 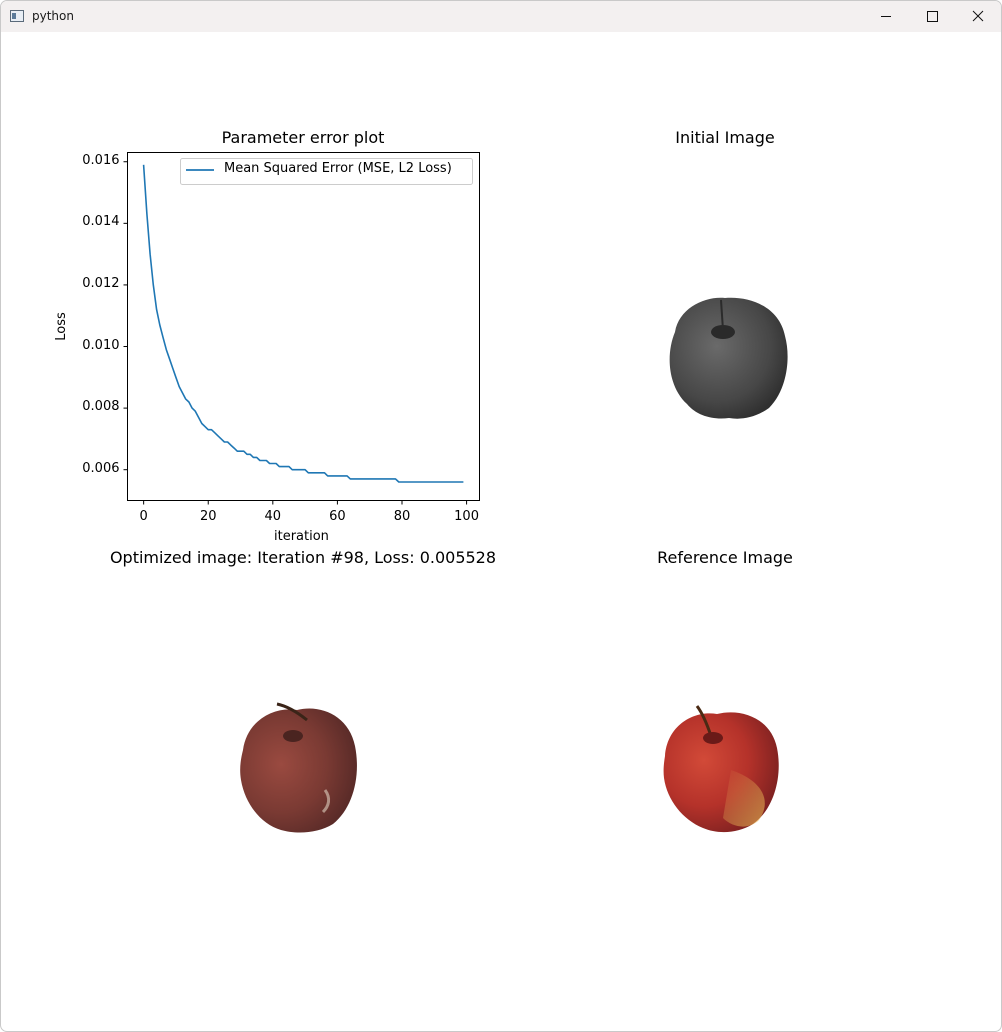 What do you see at coordinates (61, 326) in the screenshot?
I see `y-axis-label: Loss` at bounding box center [61, 326].